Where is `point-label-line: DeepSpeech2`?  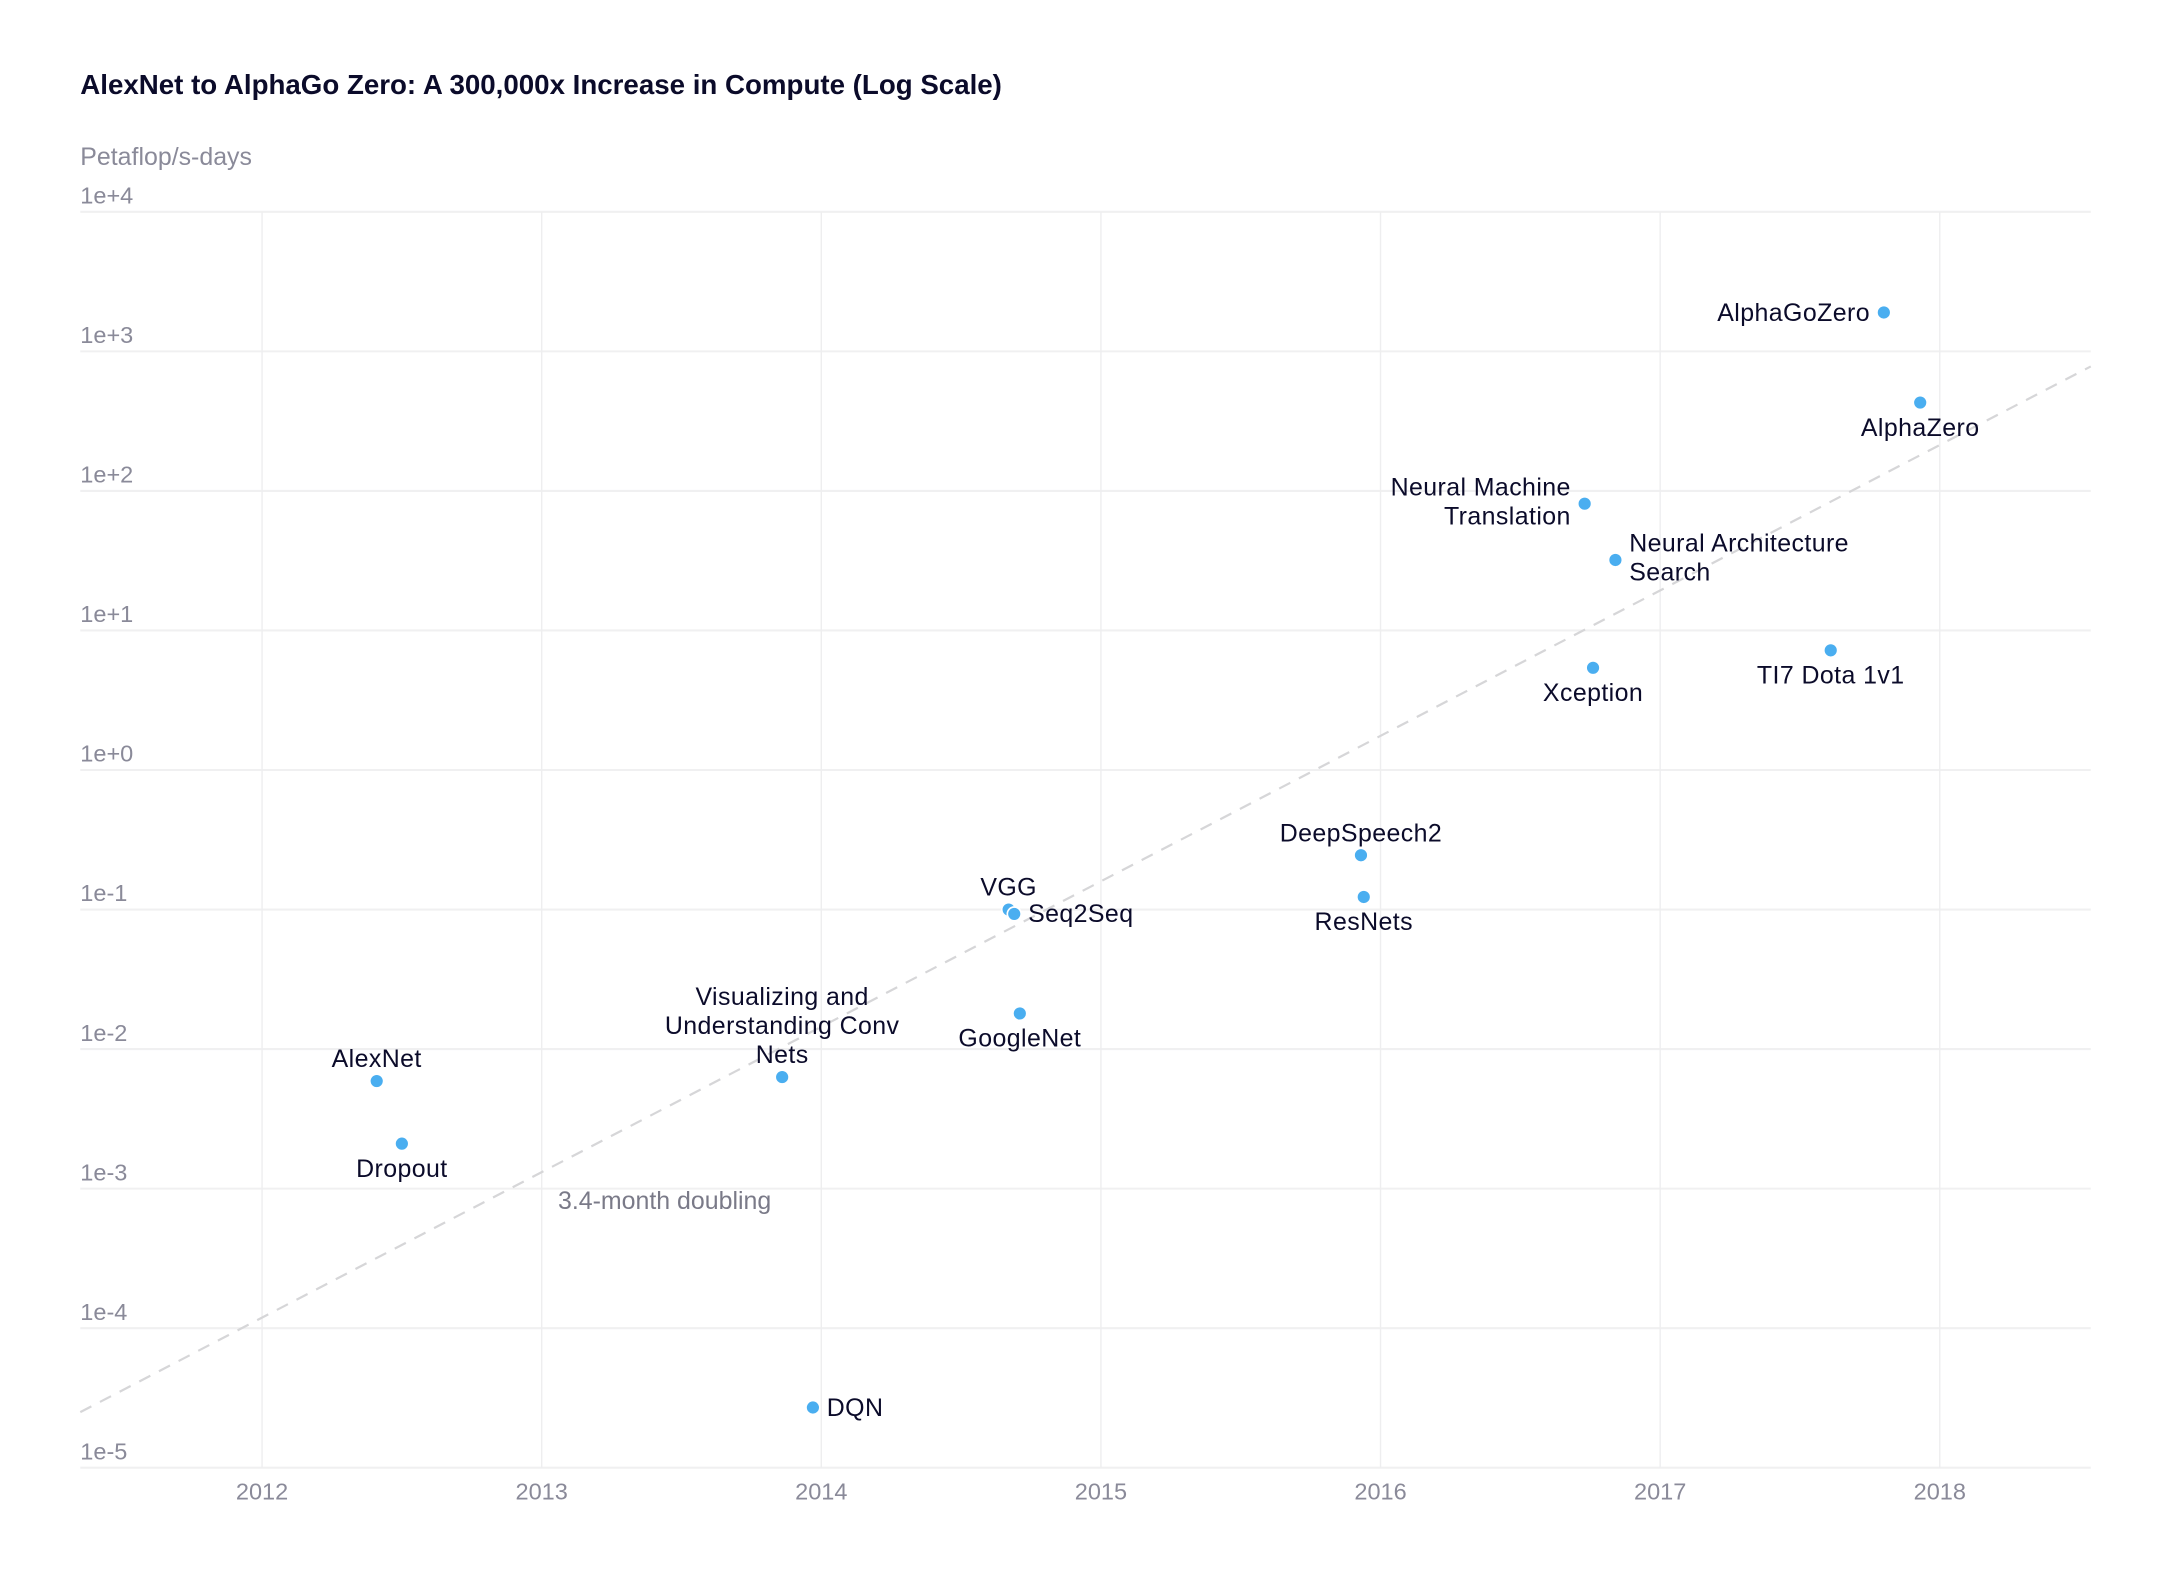 point-label-line: DeepSpeech2 is located at coordinates (1361, 833).